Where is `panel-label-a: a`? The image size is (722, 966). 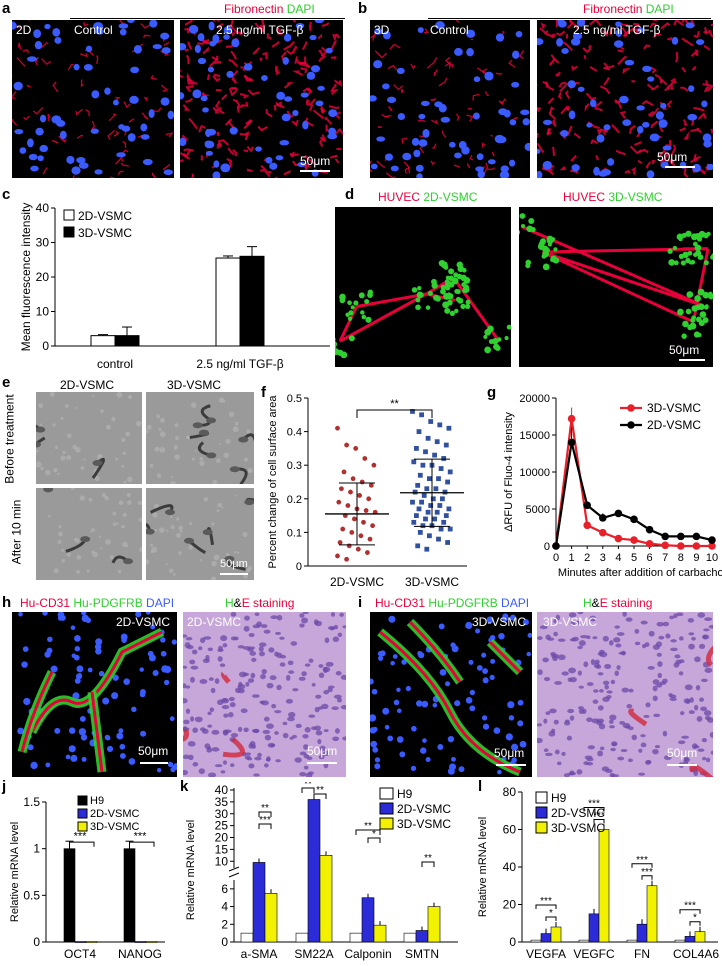 panel-label-a: a is located at coordinates (6, 8).